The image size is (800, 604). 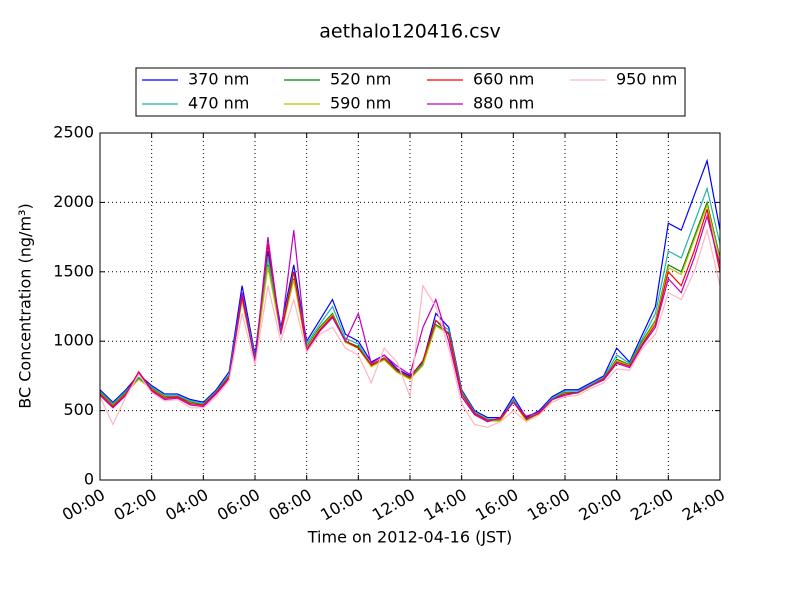 What do you see at coordinates (409, 537) in the screenshot?
I see `x-axis-label: Time on 2012-04-16 (JST)` at bounding box center [409, 537].